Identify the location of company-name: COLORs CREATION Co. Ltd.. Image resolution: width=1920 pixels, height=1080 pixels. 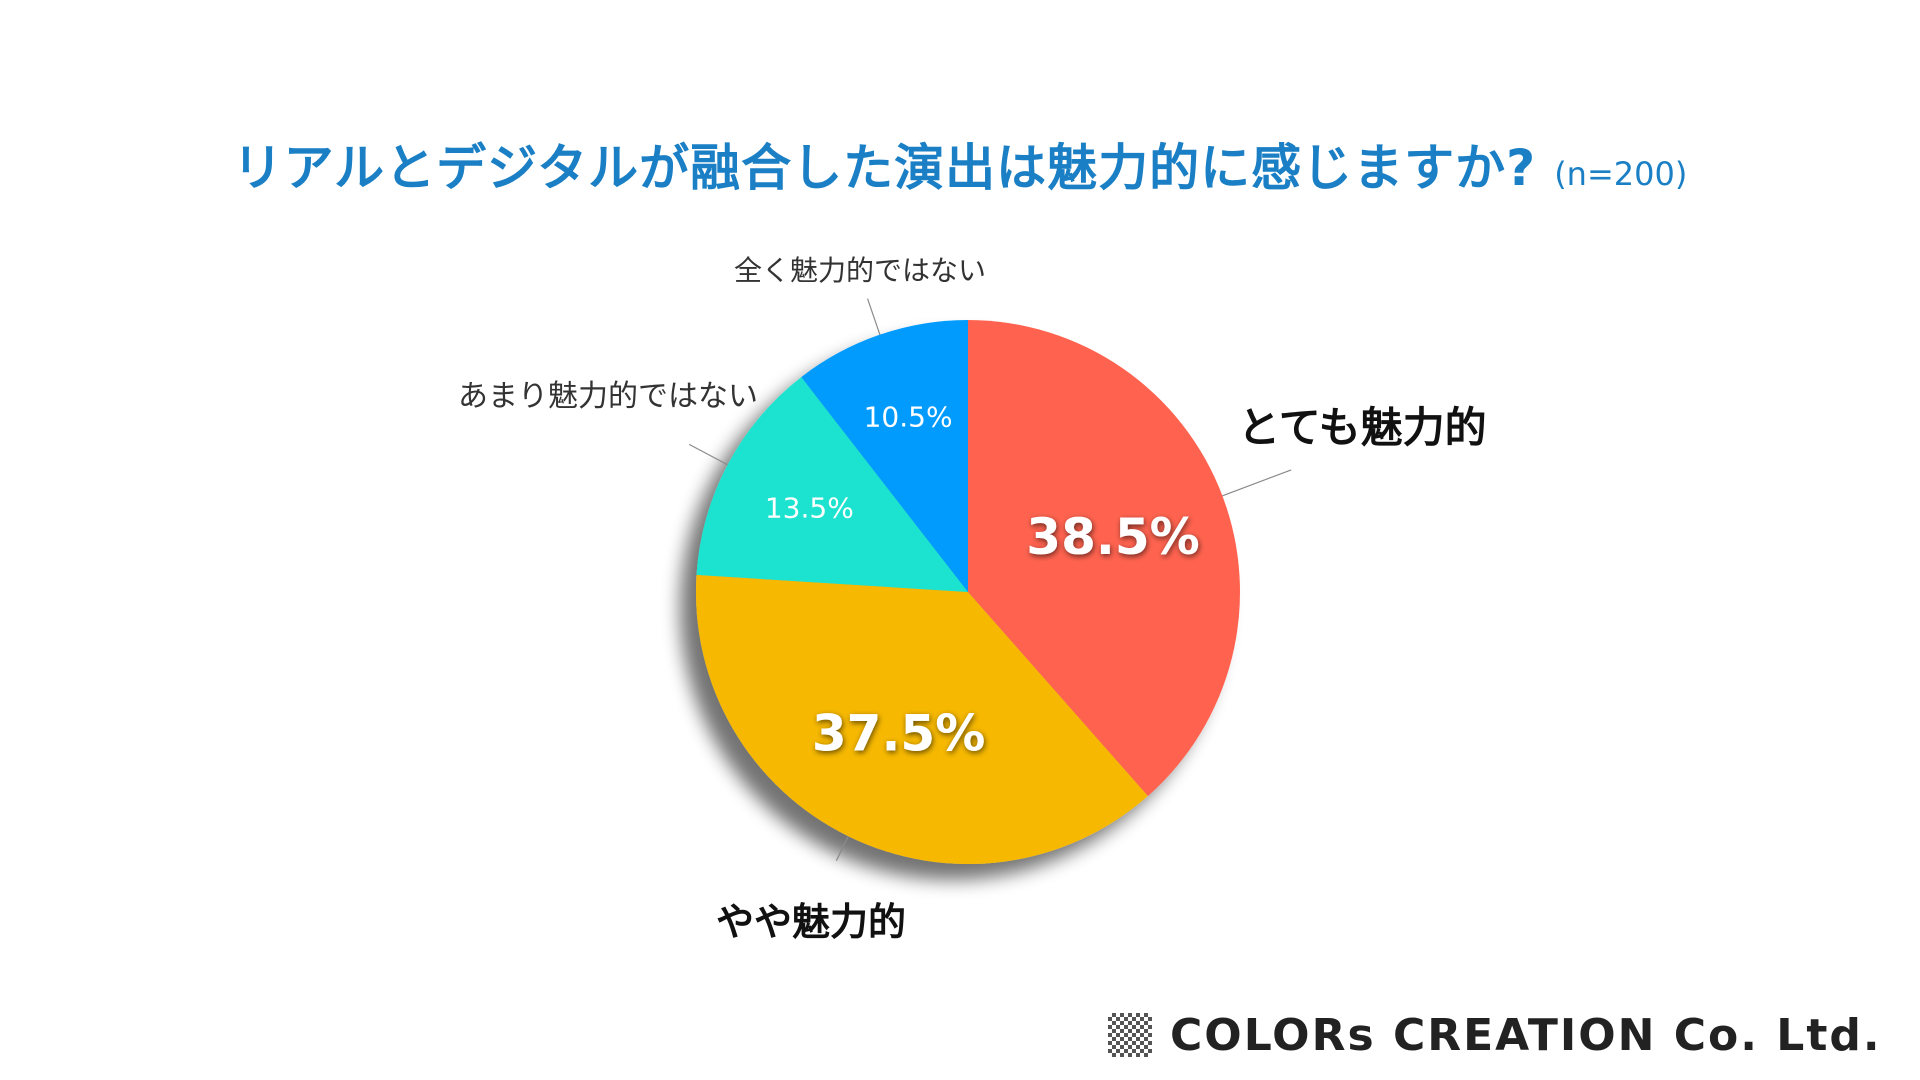
(1526, 1035).